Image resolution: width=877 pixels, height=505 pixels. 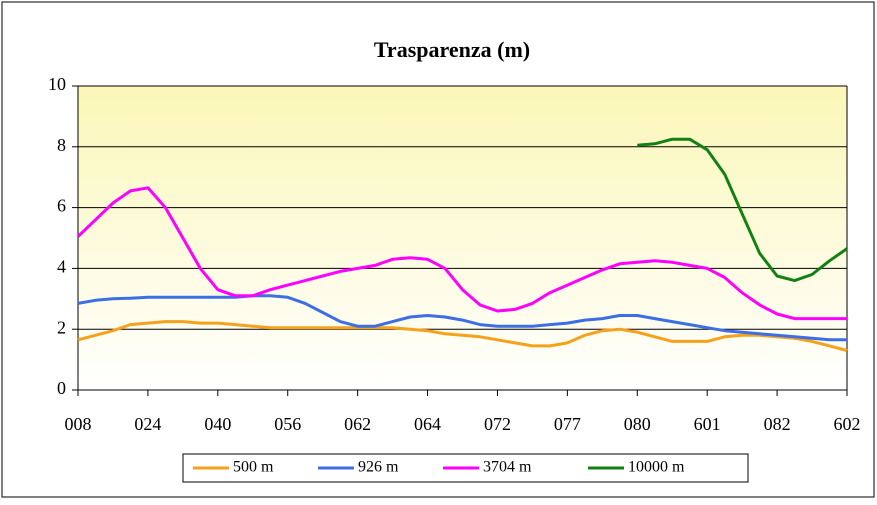 What do you see at coordinates (427, 424) in the screenshot?
I see `x-tick-label: 064` at bounding box center [427, 424].